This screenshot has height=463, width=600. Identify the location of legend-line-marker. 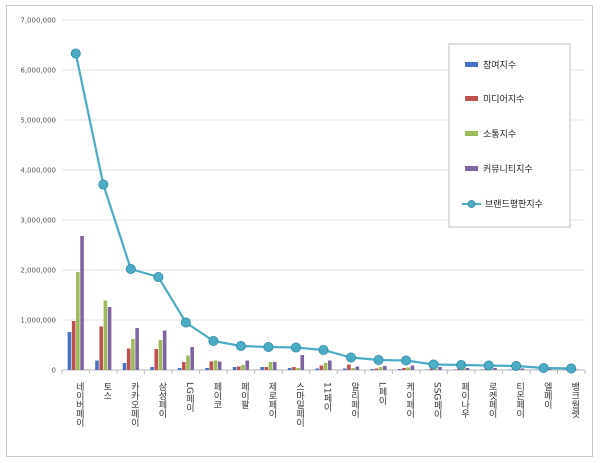
(471, 204).